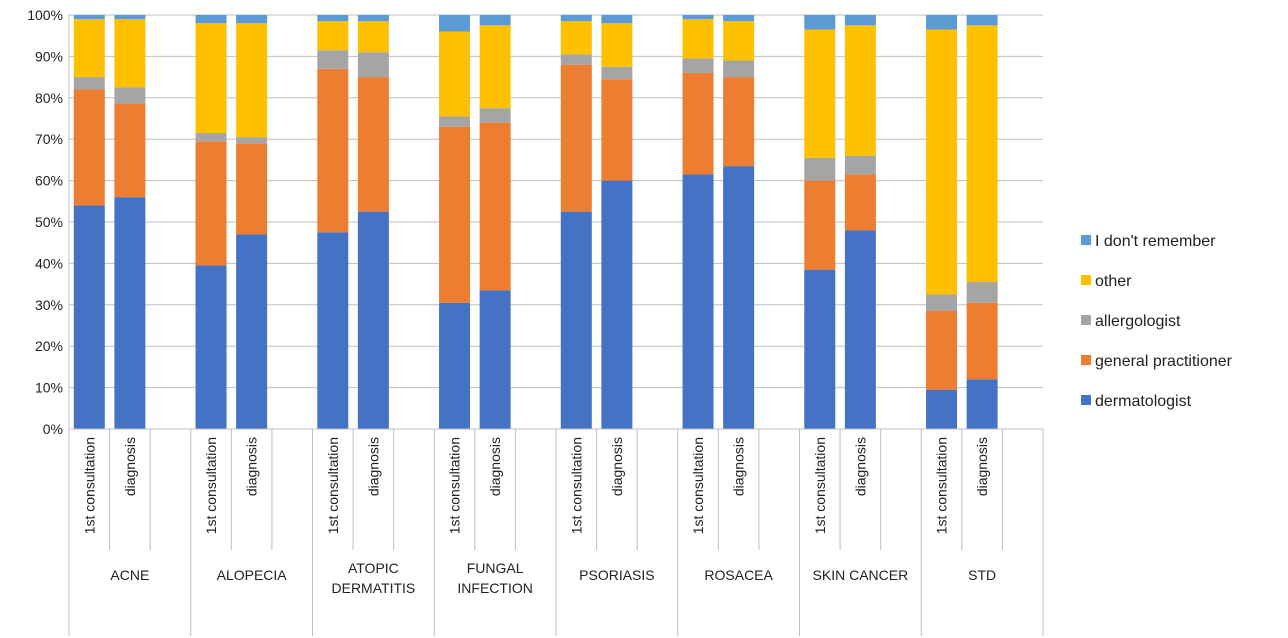 The width and height of the screenshot is (1288, 638). I want to click on y-tick-label: 50%, so click(49, 222).